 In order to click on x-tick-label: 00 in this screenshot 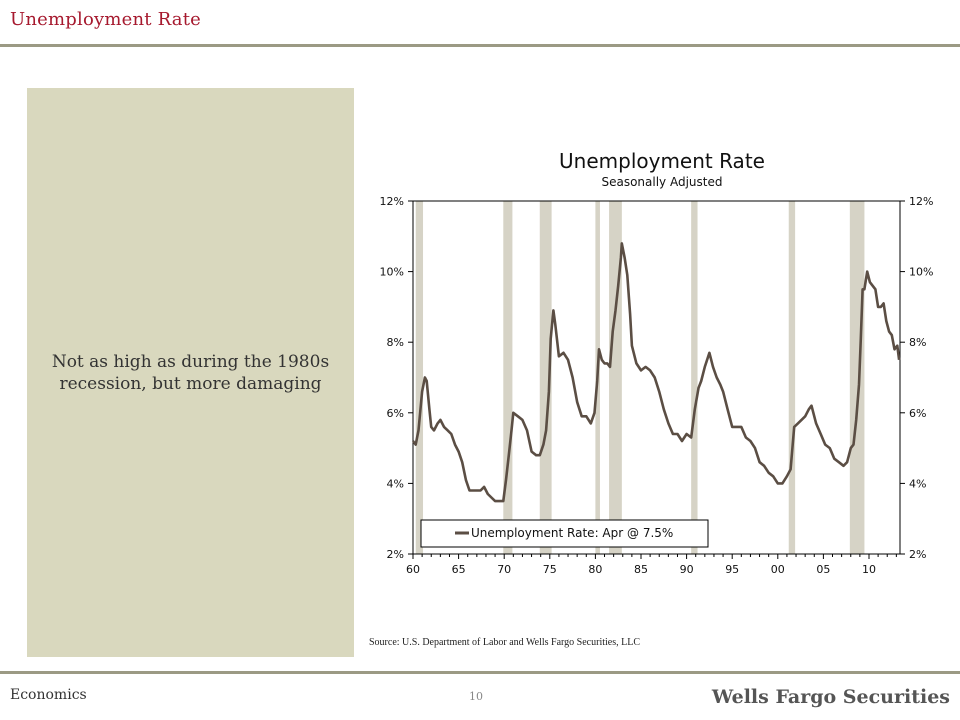, I will do `click(778, 569)`.